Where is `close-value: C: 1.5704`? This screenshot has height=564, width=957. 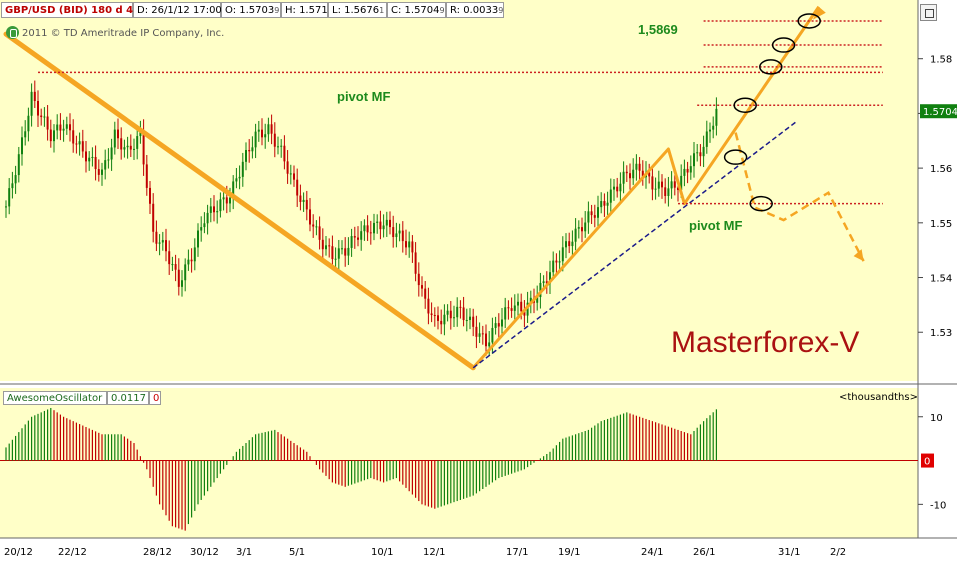 close-value: C: 1.5704 is located at coordinates (415, 10).